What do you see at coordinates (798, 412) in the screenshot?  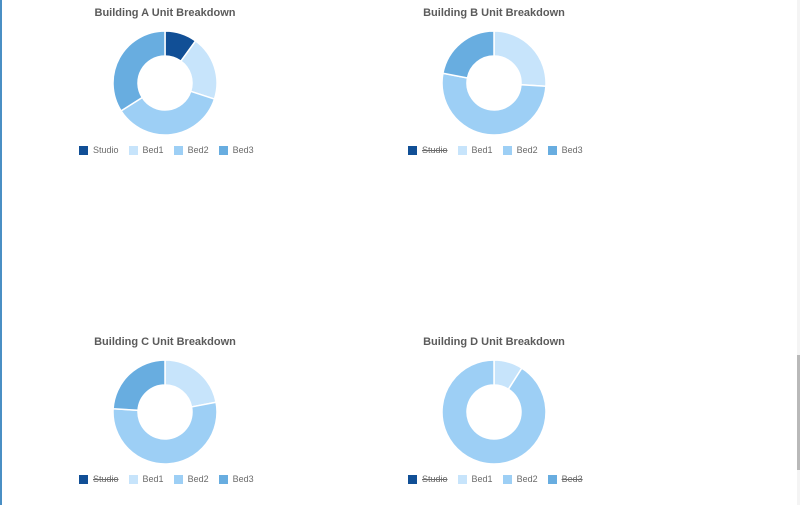 I see `scrollbar-thumb` at bounding box center [798, 412].